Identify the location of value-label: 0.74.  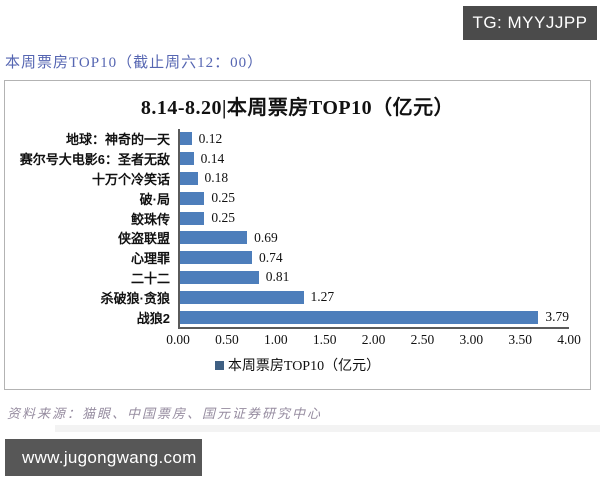
(270, 257).